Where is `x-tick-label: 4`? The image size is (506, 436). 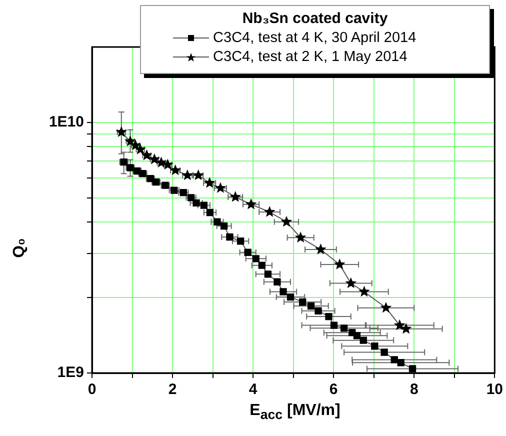 x-tick-label: 4 is located at coordinates (253, 389).